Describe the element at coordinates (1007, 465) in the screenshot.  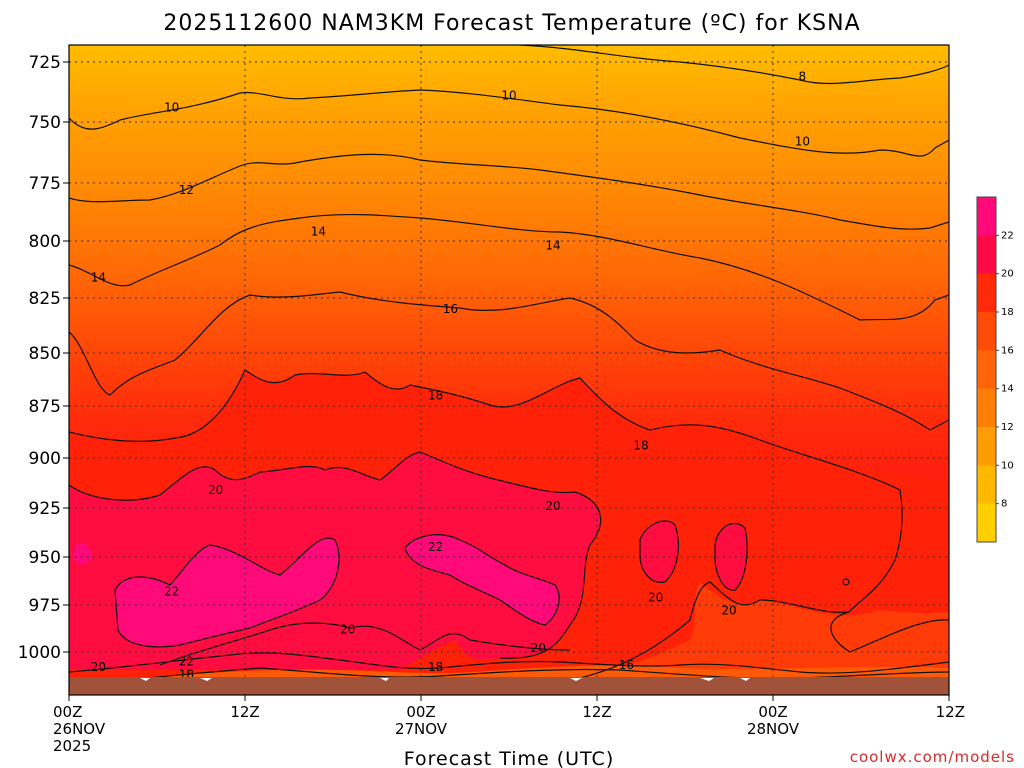
I see `colorbar-label: 10` at that location.